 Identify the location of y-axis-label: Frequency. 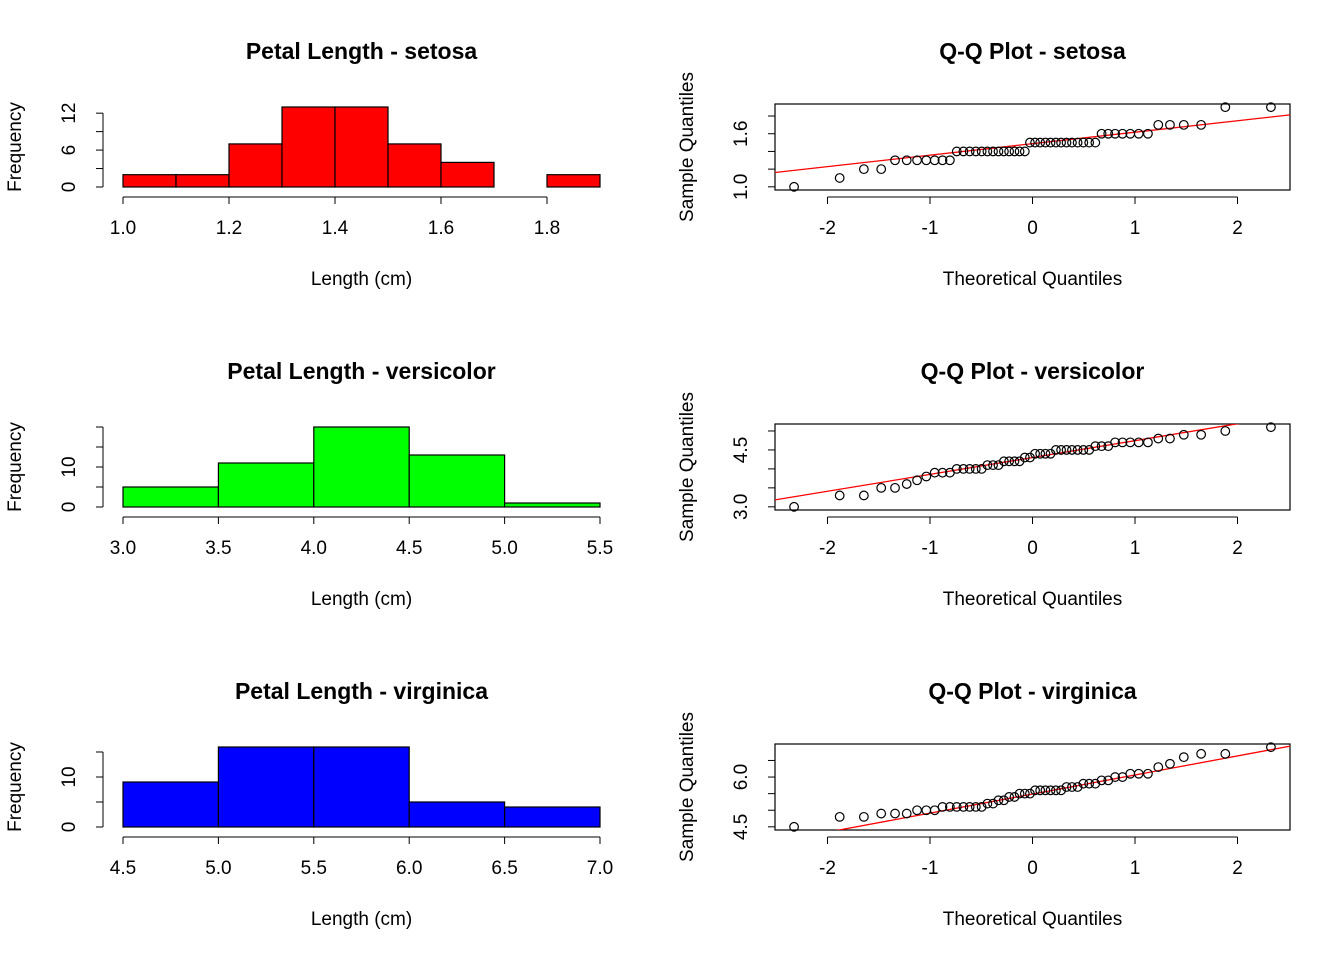
(15, 147).